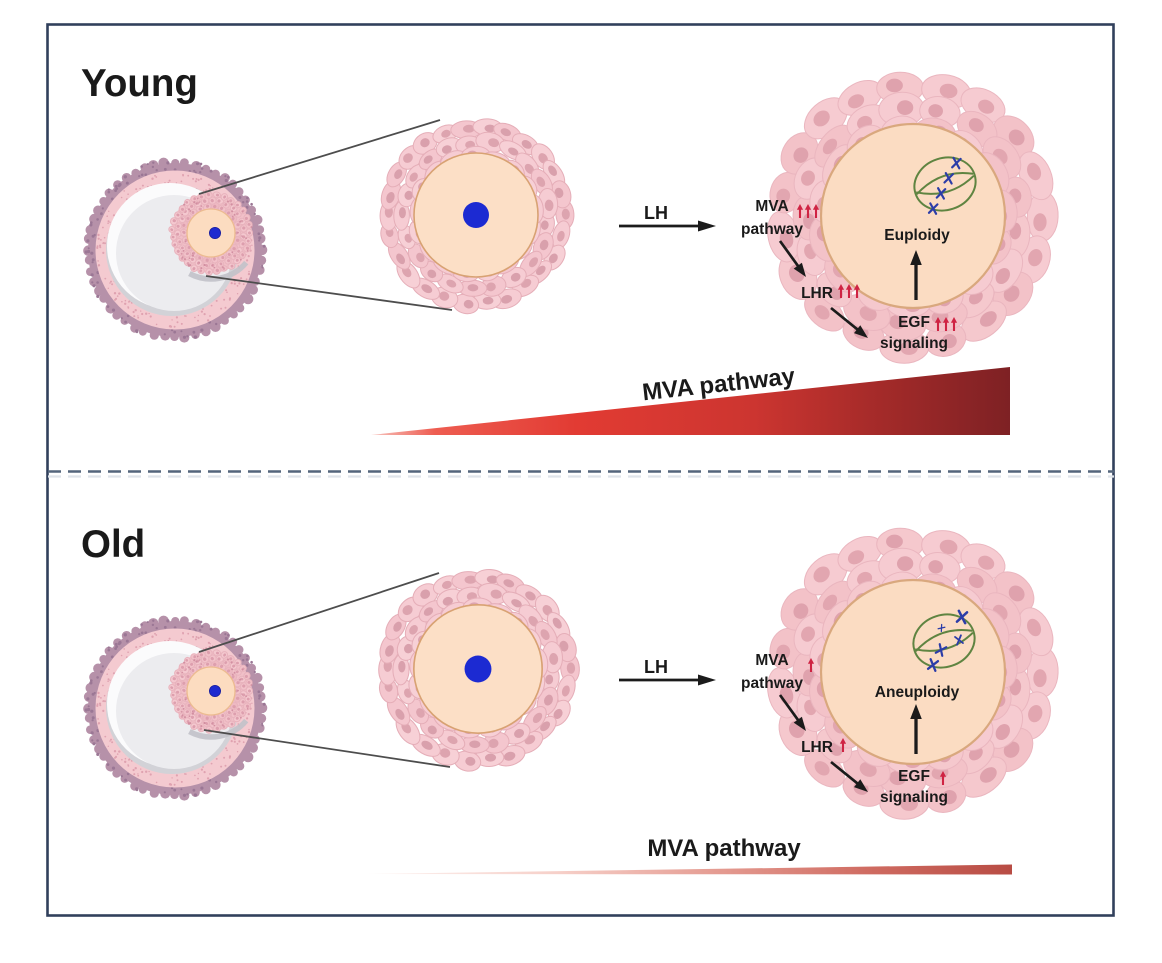  I want to click on svg-text: Euploidy, so click(917, 235).